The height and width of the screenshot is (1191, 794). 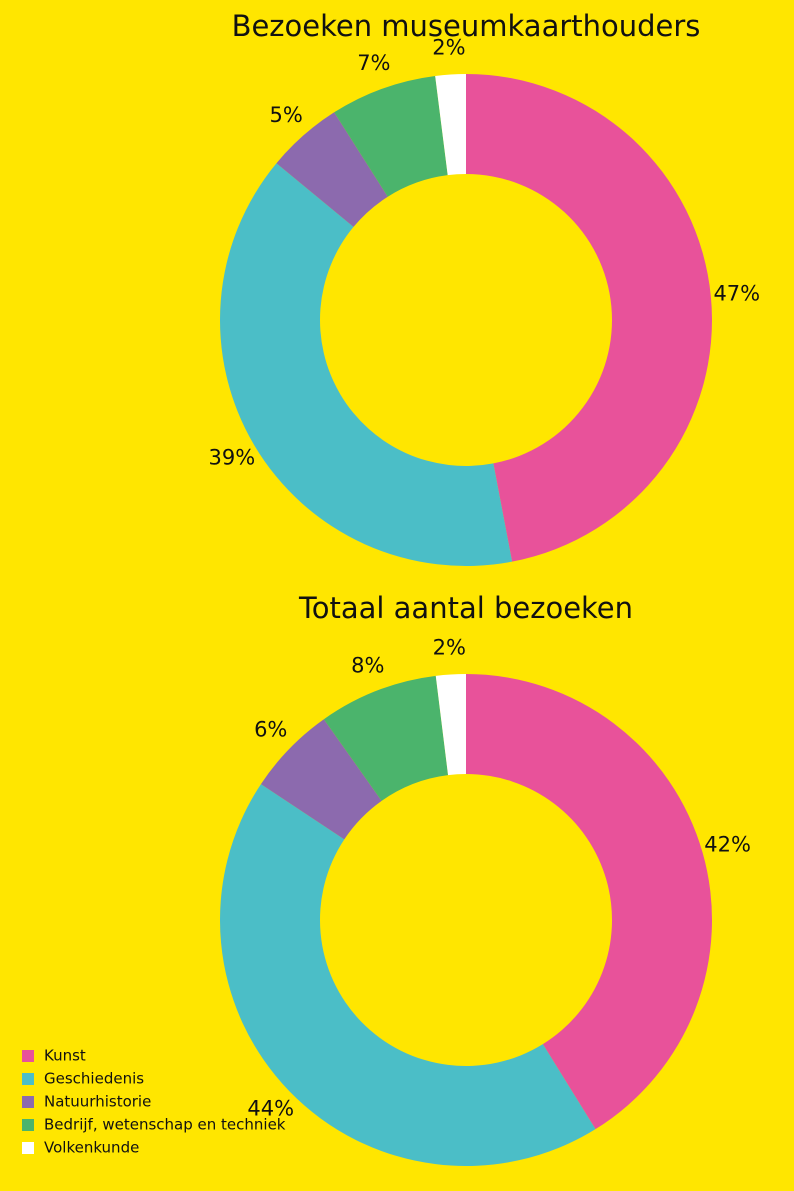 I want to click on data-label: 6%, so click(x=270, y=730).